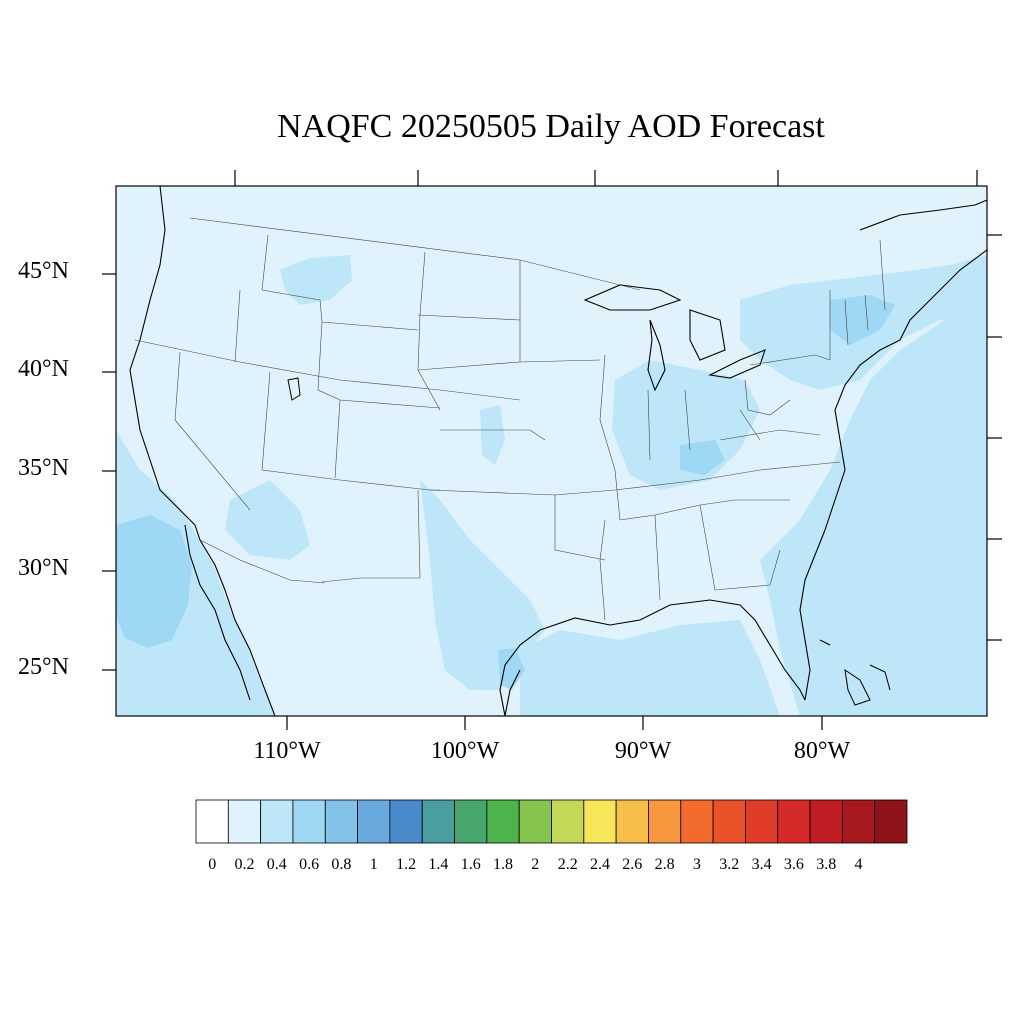 The width and height of the screenshot is (1024, 1024). I want to click on east-coast, so click(905, 390).